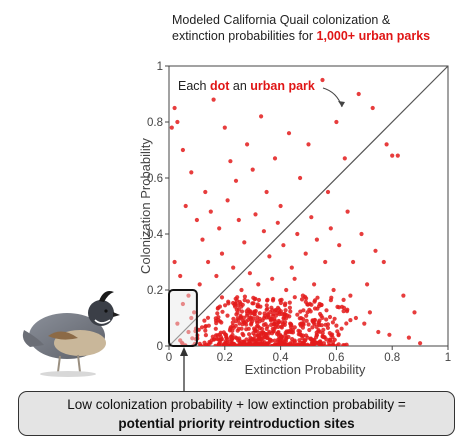 This screenshot has width=472, height=446. Describe the element at coordinates (160, 67) in the screenshot. I see `y-tick-label: 1` at that location.